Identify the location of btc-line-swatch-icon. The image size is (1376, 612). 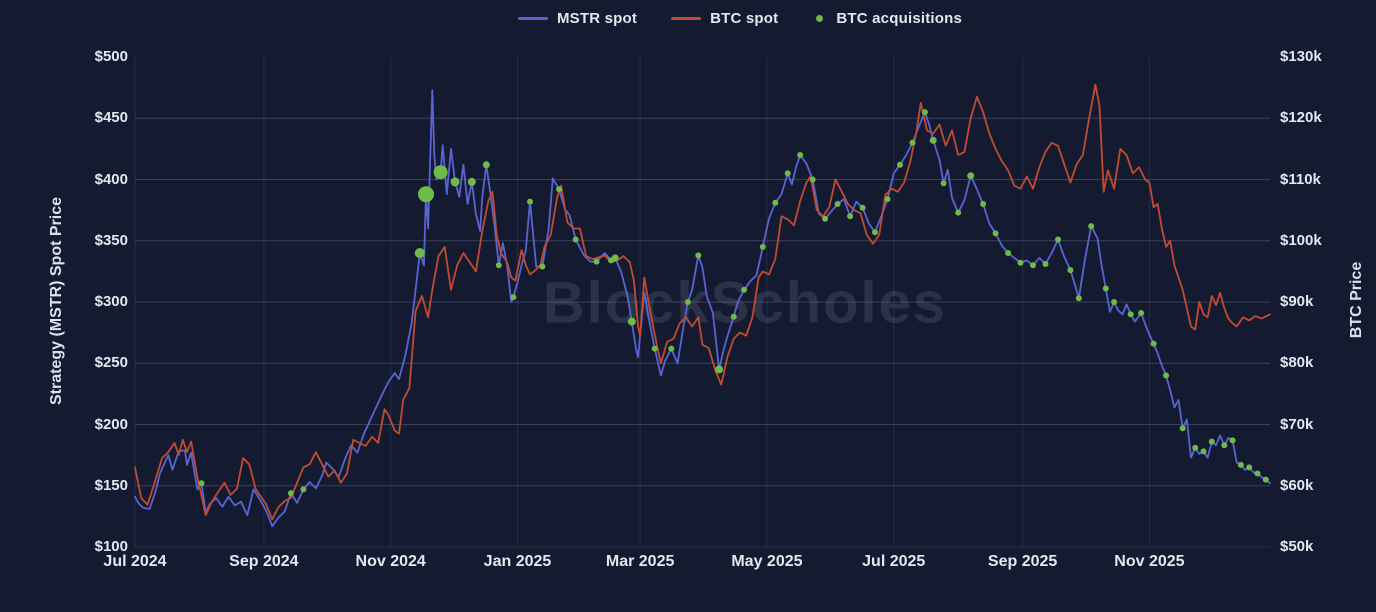
(686, 18).